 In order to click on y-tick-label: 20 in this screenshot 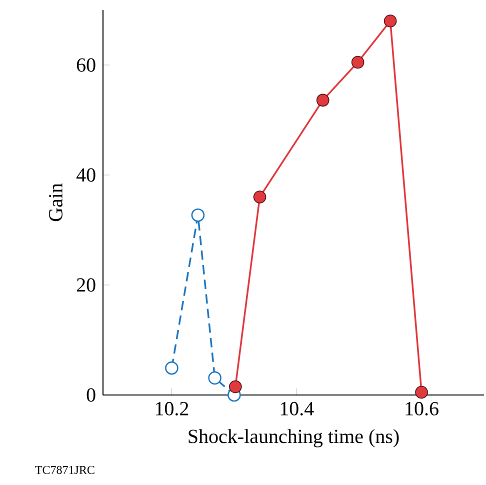, I will do `click(86, 285)`.